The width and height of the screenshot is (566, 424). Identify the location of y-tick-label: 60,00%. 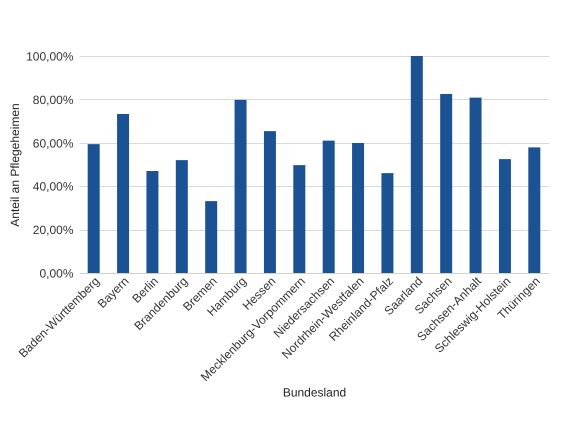
(53, 143).